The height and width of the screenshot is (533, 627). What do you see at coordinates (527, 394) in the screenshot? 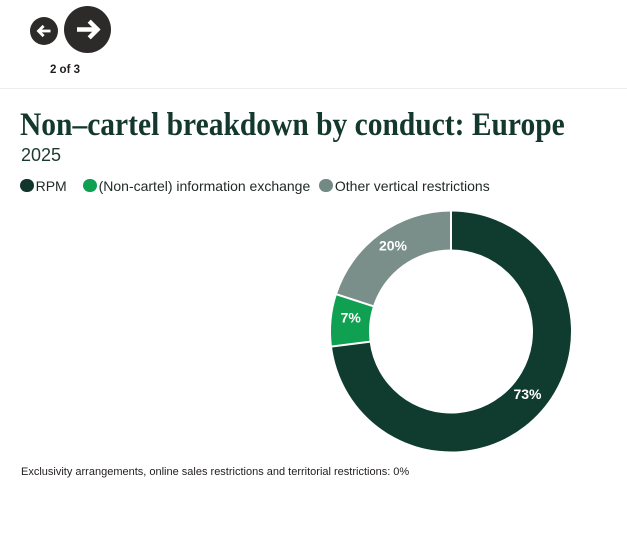
I see `svg-text: 73%` at bounding box center [527, 394].